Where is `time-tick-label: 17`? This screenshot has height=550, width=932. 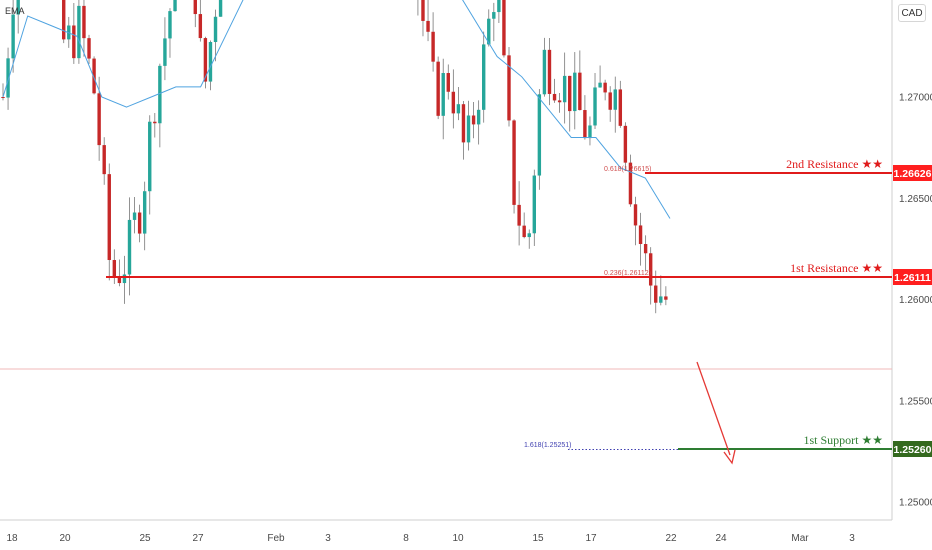
time-tick-label: 17 is located at coordinates (591, 538).